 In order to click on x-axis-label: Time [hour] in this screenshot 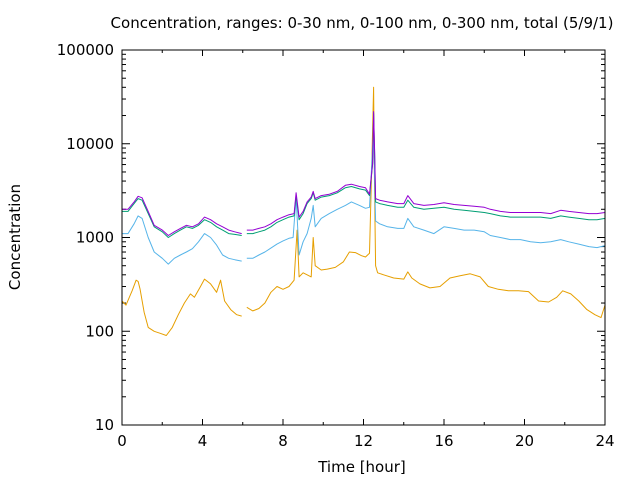, I will do `click(361, 467)`.